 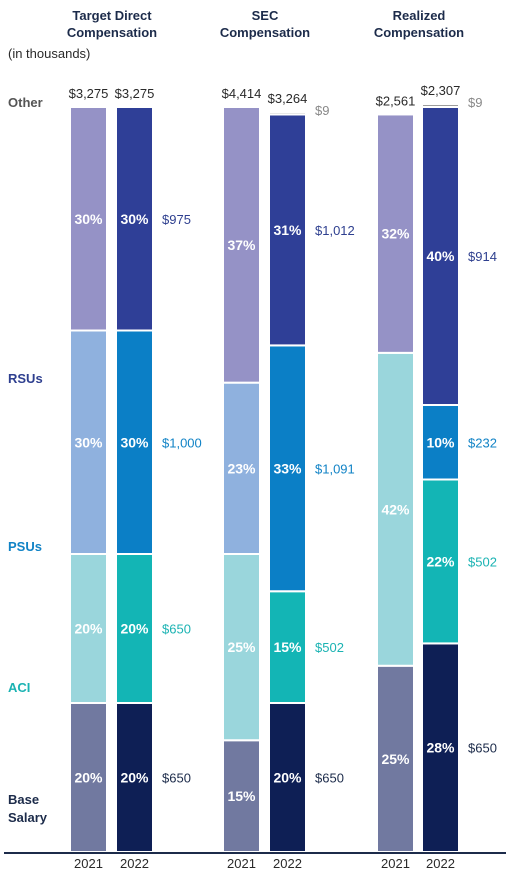 What do you see at coordinates (419, 15) in the screenshot?
I see `group-title: Realized` at bounding box center [419, 15].